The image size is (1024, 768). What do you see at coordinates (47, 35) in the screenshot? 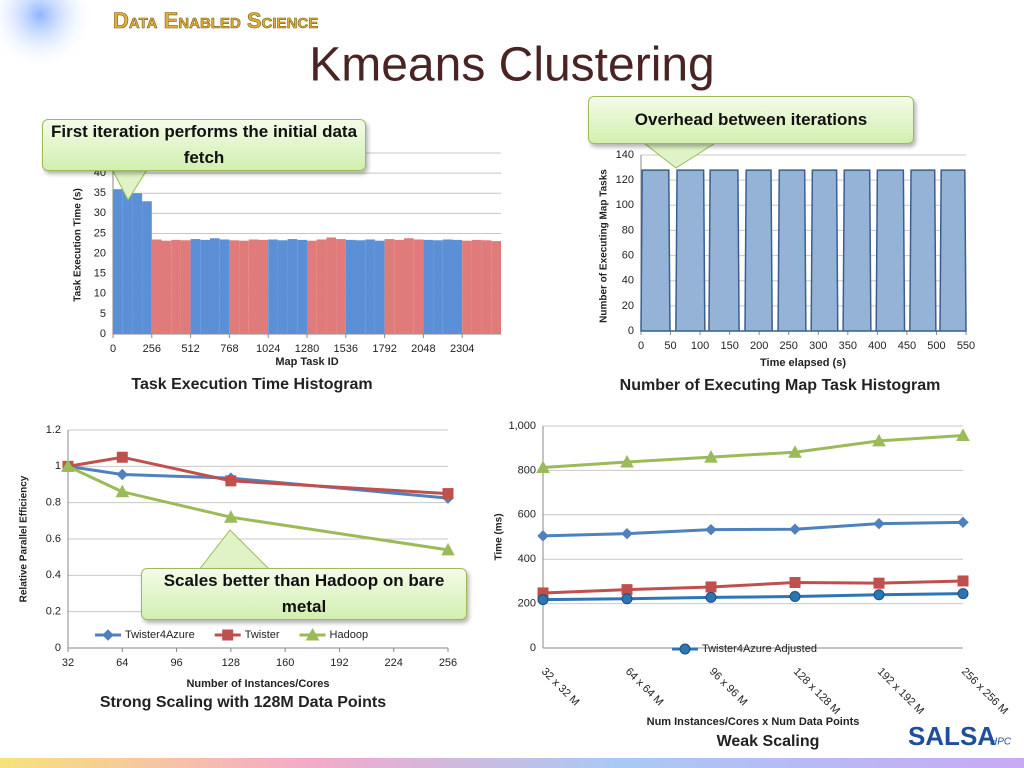
I see `corner-glow` at bounding box center [47, 35].